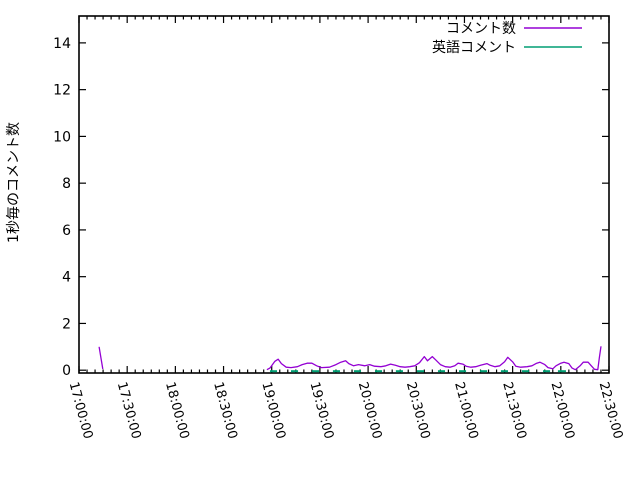 The width and height of the screenshot is (640, 480). I want to click on x-tick-label: 20:00:00, so click(370, 410).